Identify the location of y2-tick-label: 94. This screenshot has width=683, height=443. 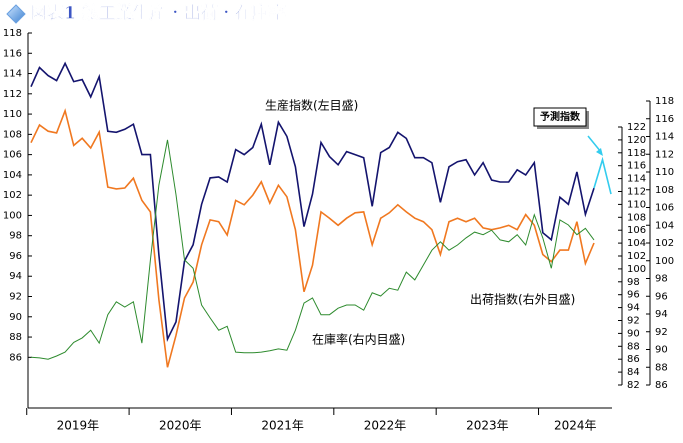
(633, 308).